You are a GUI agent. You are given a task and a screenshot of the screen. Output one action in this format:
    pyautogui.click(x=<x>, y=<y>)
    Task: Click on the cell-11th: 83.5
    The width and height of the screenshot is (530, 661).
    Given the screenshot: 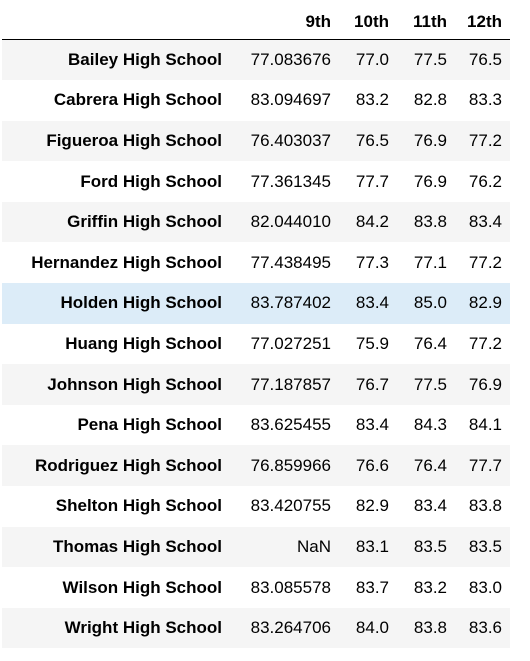 What is the action you would take?
    pyautogui.click(x=430, y=546)
    